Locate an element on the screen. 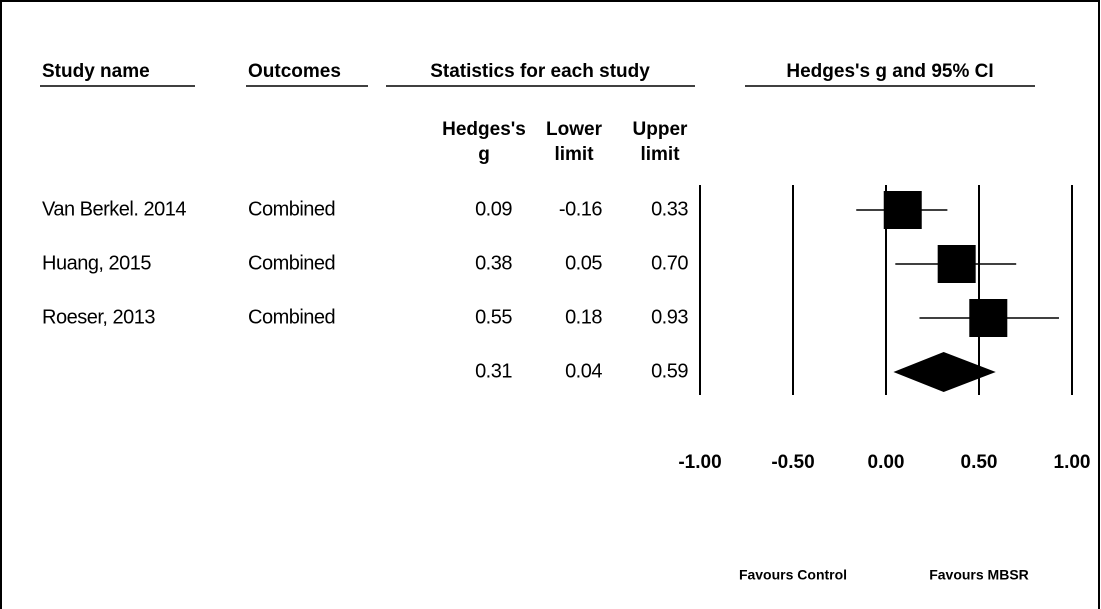 The image size is (1101, 609). study-header: Study name is located at coordinates (96, 71).